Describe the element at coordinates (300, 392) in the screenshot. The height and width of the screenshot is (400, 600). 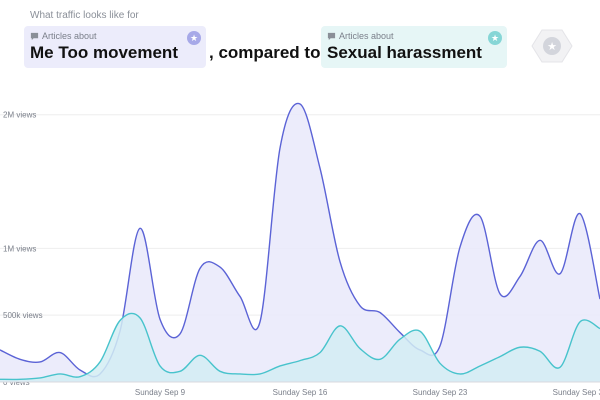
I see `x-tick-label: Sunday Sep 16` at that location.